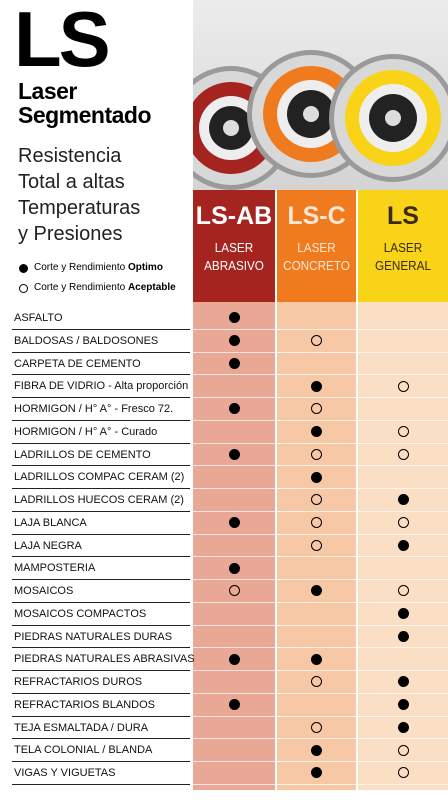 The width and height of the screenshot is (448, 800). What do you see at coordinates (316, 265) in the screenshot?
I see `product-name: CONCRETO` at bounding box center [316, 265].